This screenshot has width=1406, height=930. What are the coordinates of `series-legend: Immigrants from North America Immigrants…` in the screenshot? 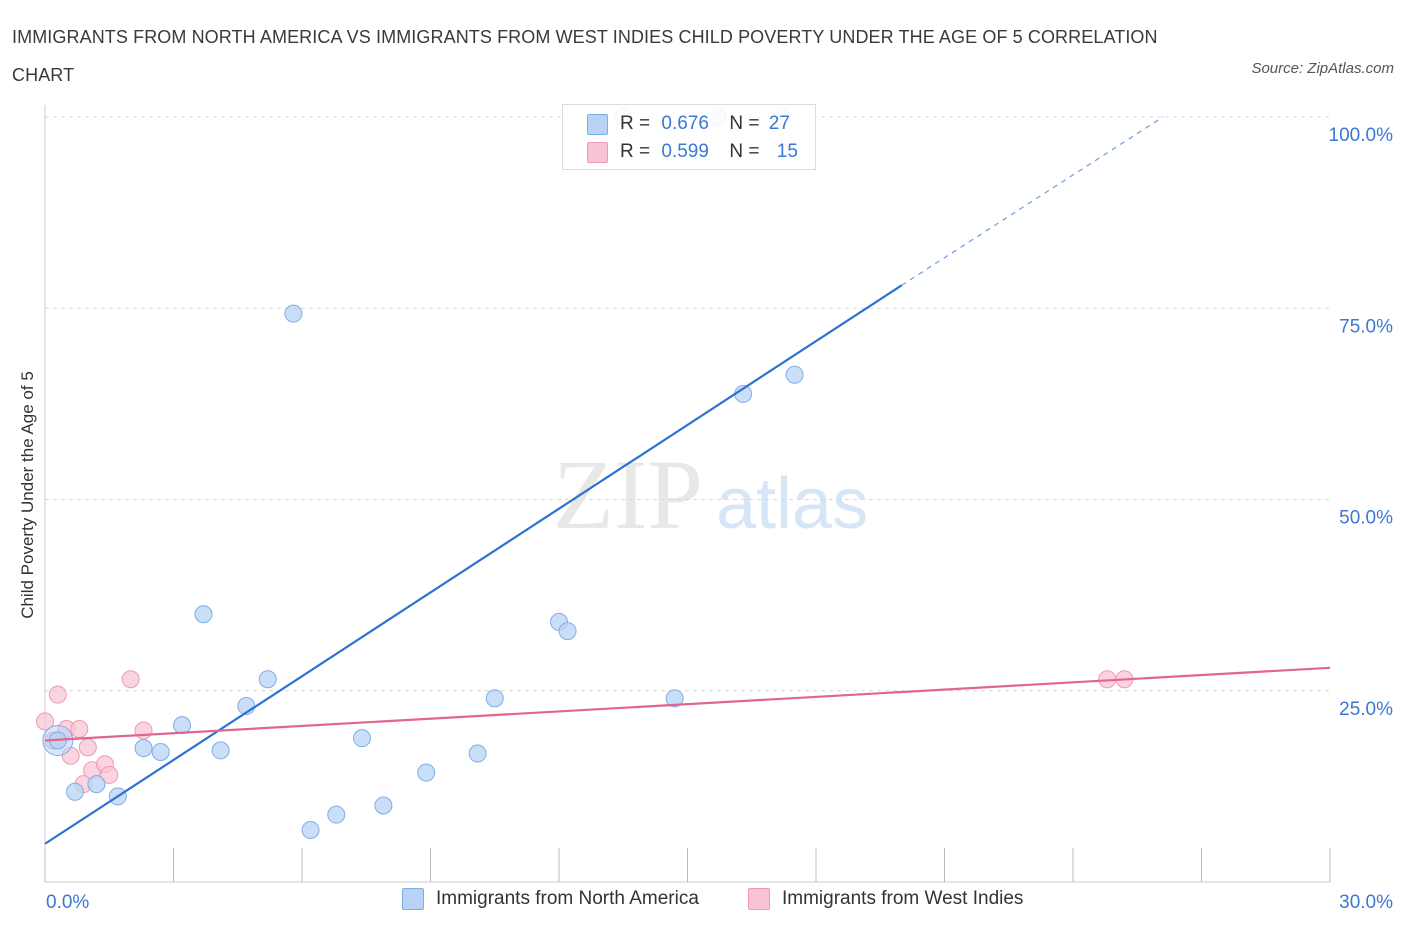 It's located at (703, 902).